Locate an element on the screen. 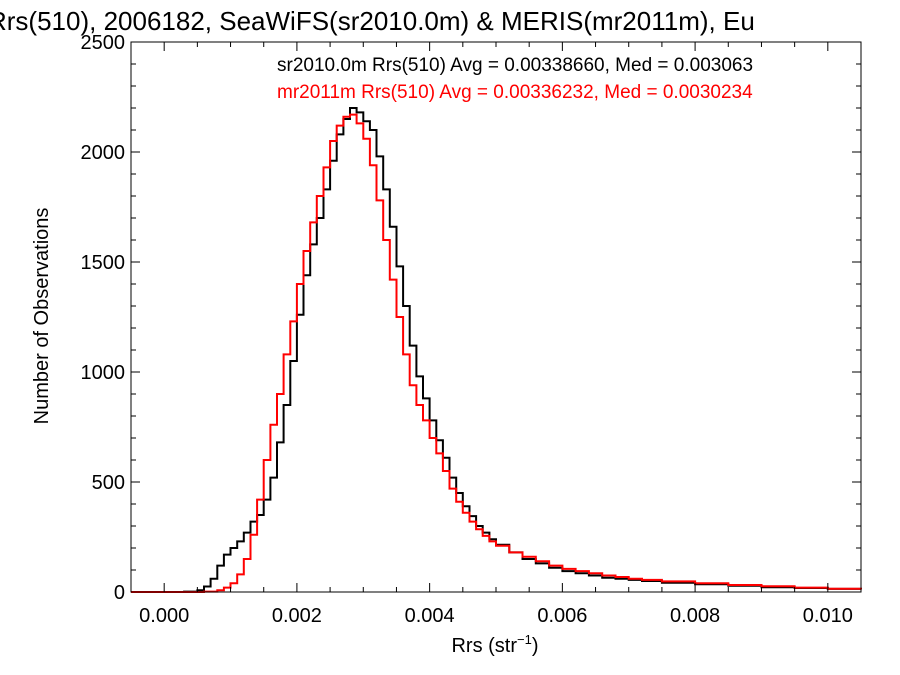  y-tick-label: 0 is located at coordinates (119, 593).